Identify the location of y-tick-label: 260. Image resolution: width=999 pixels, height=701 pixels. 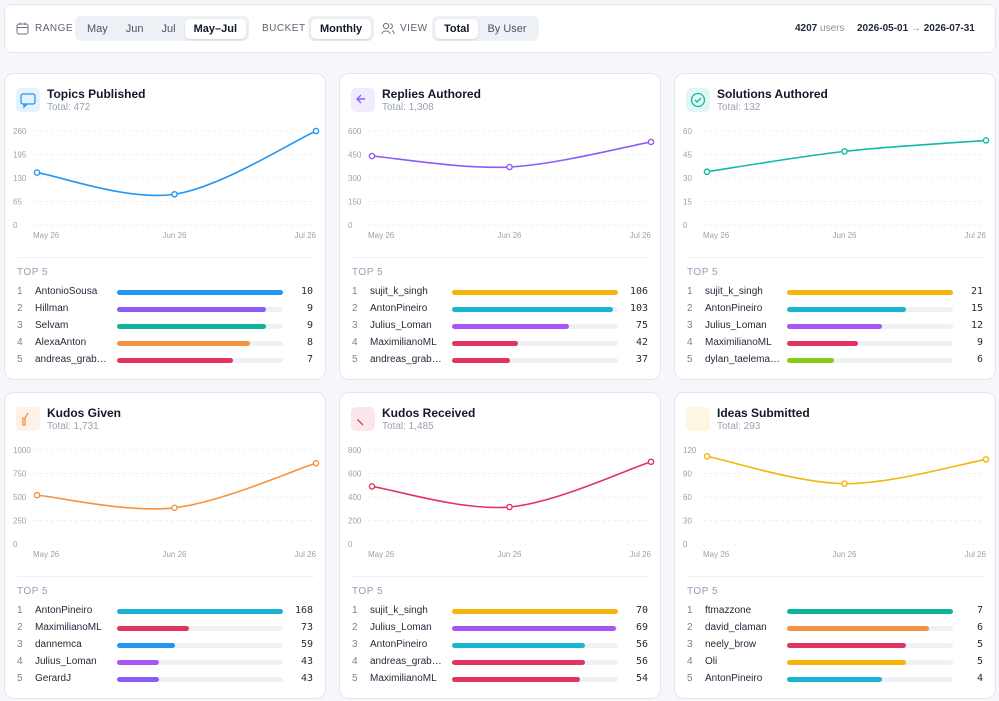
(20, 131).